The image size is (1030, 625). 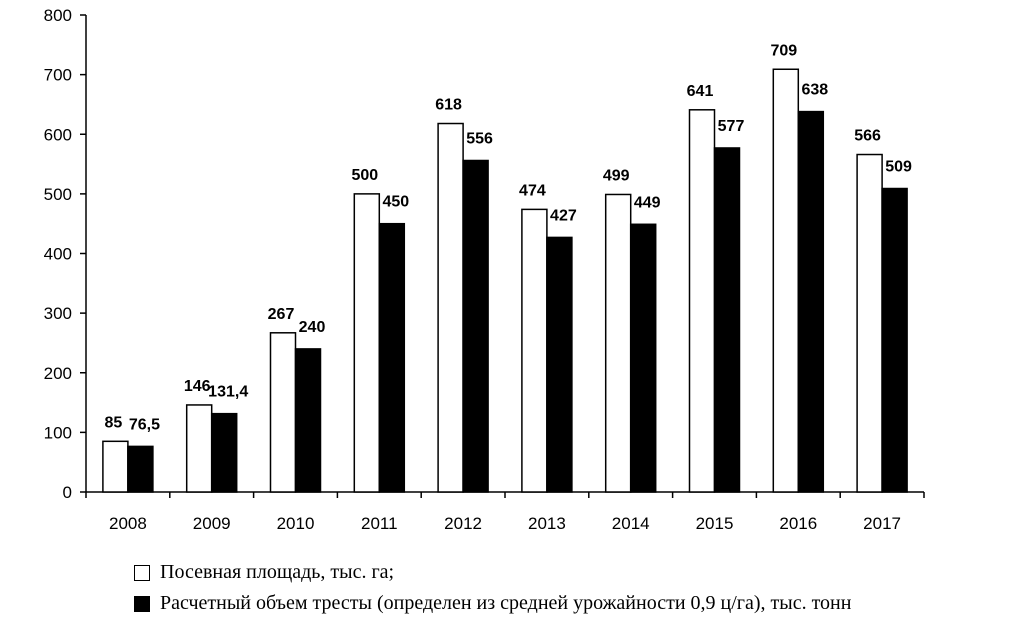 What do you see at coordinates (212, 523) in the screenshot?
I see `x-tick-label: 2009` at bounding box center [212, 523].